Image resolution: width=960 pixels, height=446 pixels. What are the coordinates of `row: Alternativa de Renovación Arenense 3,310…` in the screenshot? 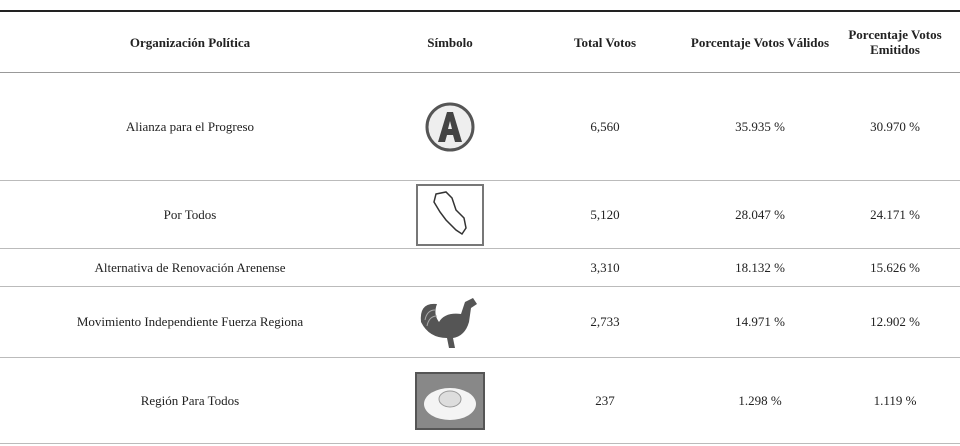 It's located at (480, 267).